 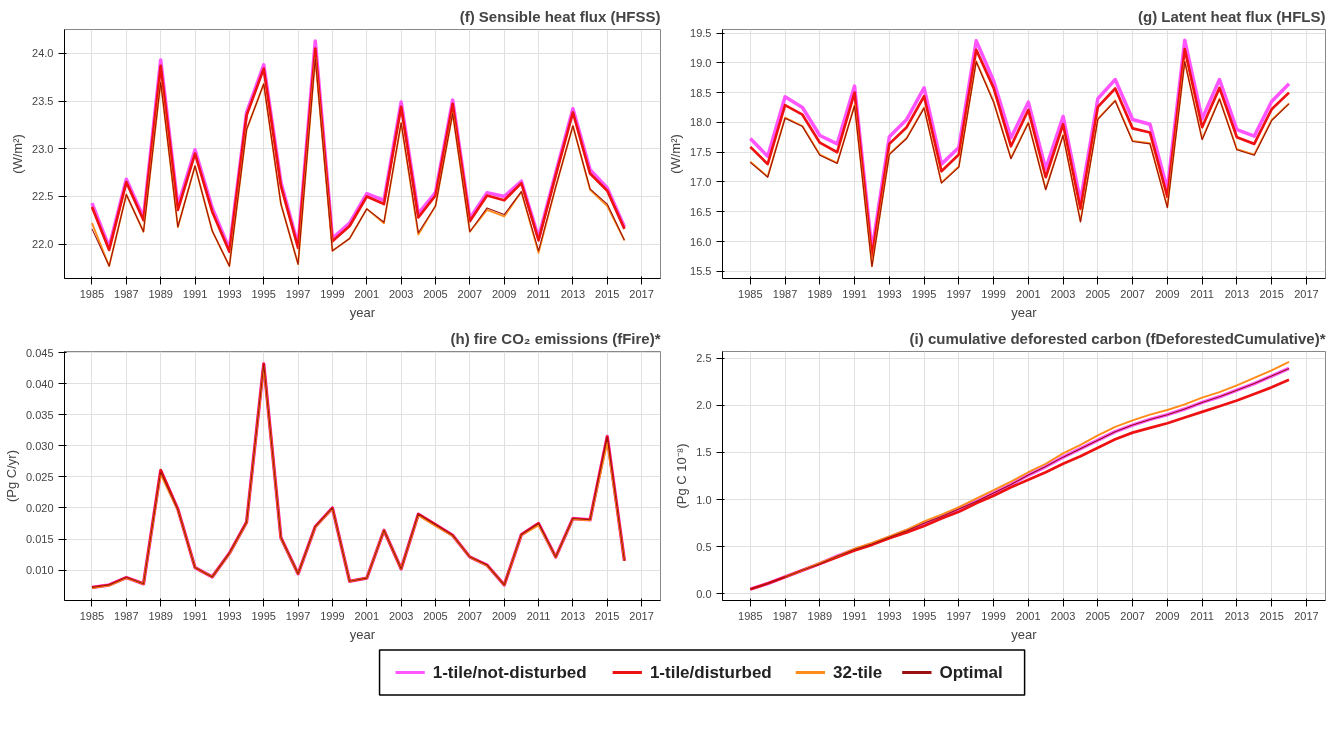 I want to click on y-tick-label: 0.0, so click(x=704, y=593).